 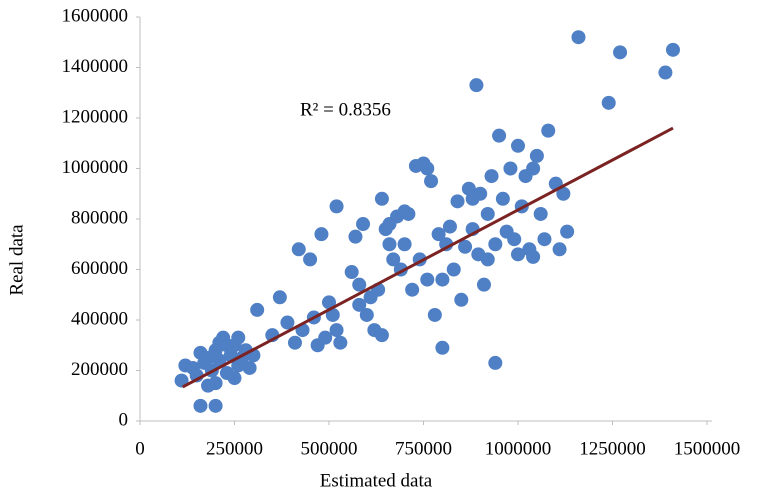 What do you see at coordinates (95, 66) in the screenshot?
I see `y-tick-label: 1400000` at bounding box center [95, 66].